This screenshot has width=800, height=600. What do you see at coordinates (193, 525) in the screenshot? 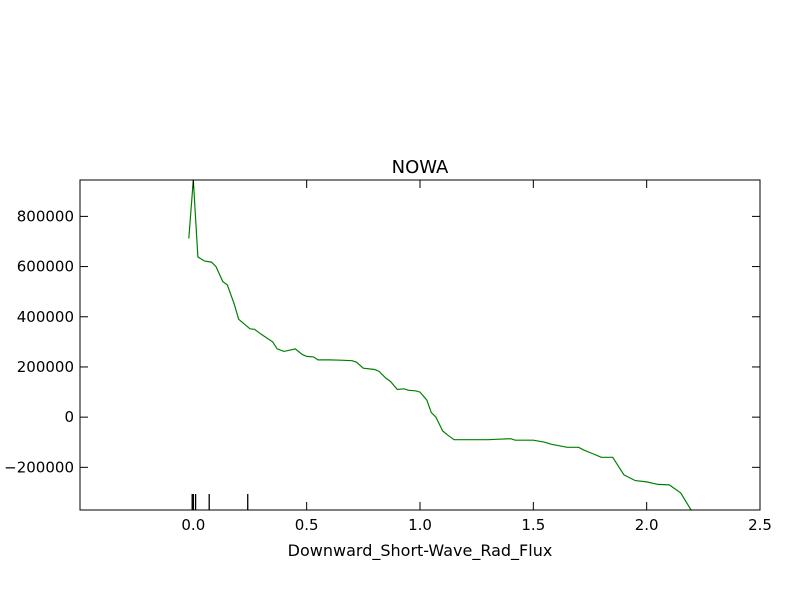
I see `x-tick-label: 0.0` at bounding box center [193, 525].